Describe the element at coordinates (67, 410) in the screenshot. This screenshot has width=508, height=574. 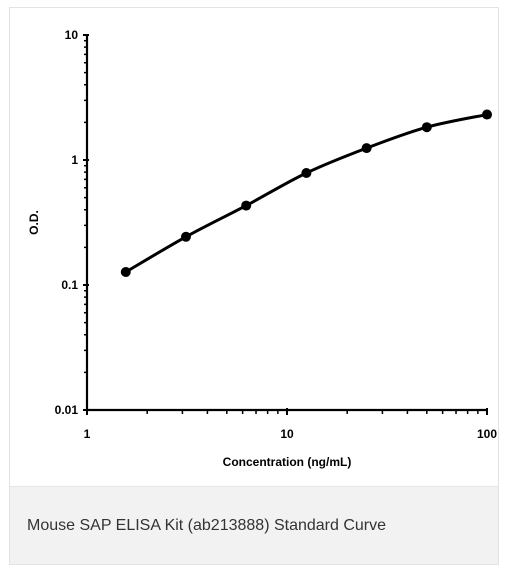
I see `y-tick-label: 0.01` at that location.